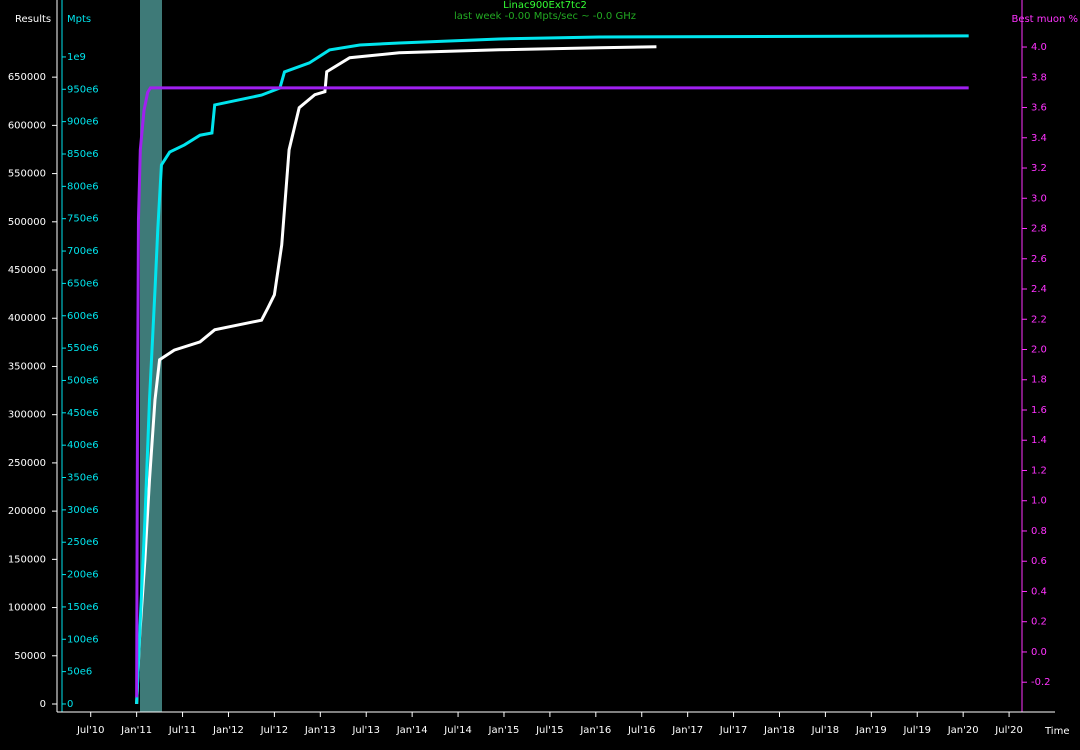 The width and height of the screenshot is (1080, 750). I want to click on y3-tick-label: 3.8, so click(1039, 77).